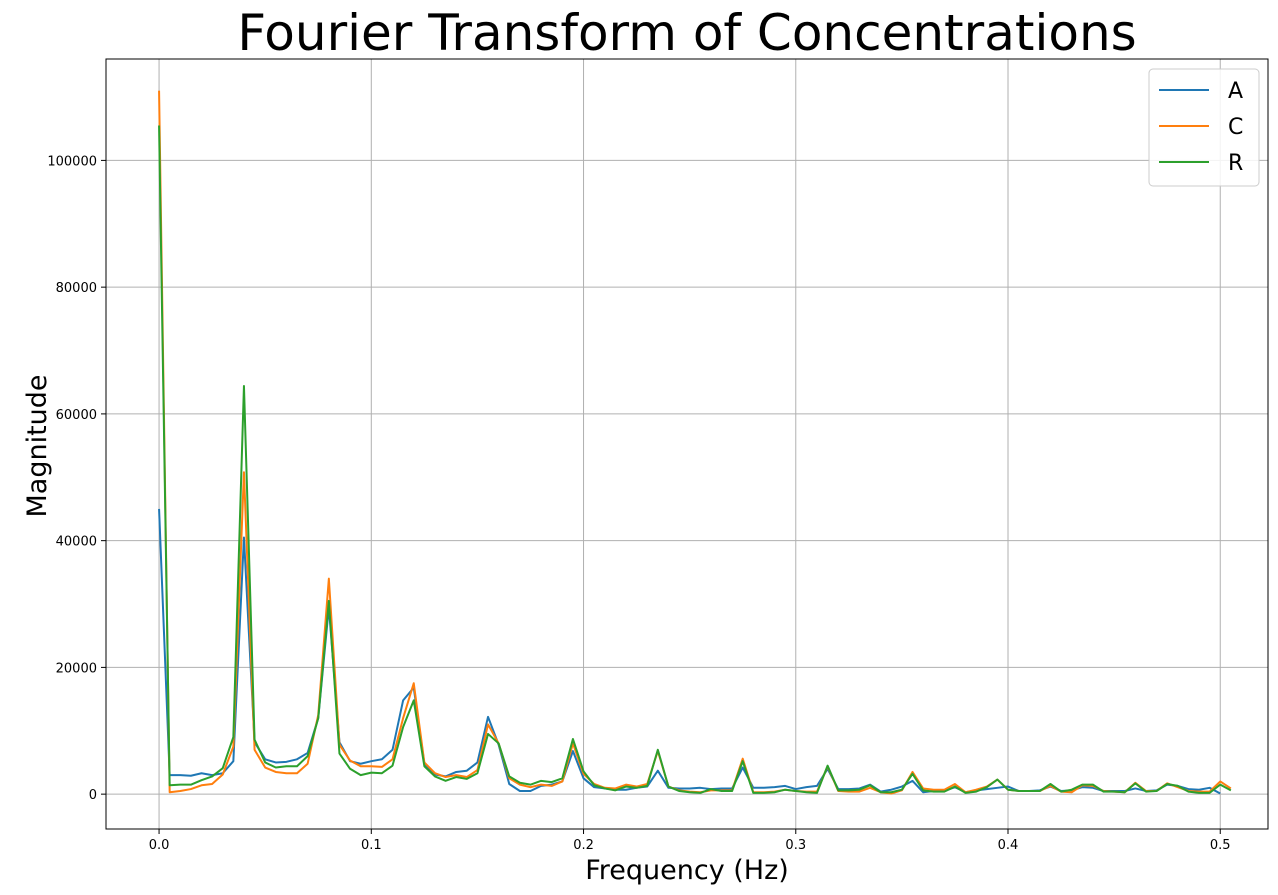 This screenshot has height=895, width=1278. What do you see at coordinates (76, 668) in the screenshot?
I see `y-tick-label: 20000` at bounding box center [76, 668].